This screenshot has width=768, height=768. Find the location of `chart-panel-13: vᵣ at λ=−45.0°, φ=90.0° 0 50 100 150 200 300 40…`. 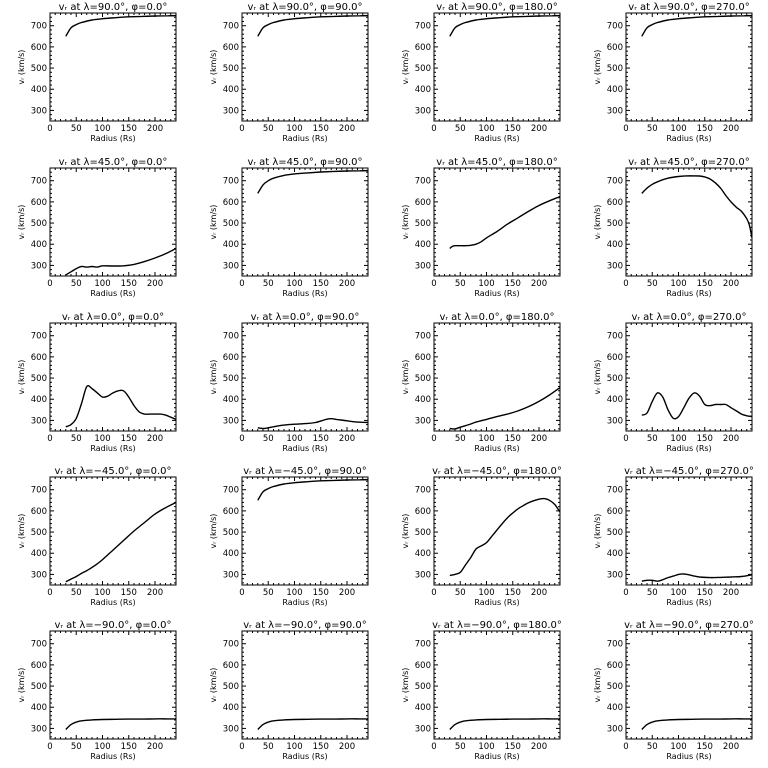

chart-panel-13: vᵣ at λ=−45.0°, φ=90.0° 0 50 100 150 200 300 40… is located at coordinates (289, 536).